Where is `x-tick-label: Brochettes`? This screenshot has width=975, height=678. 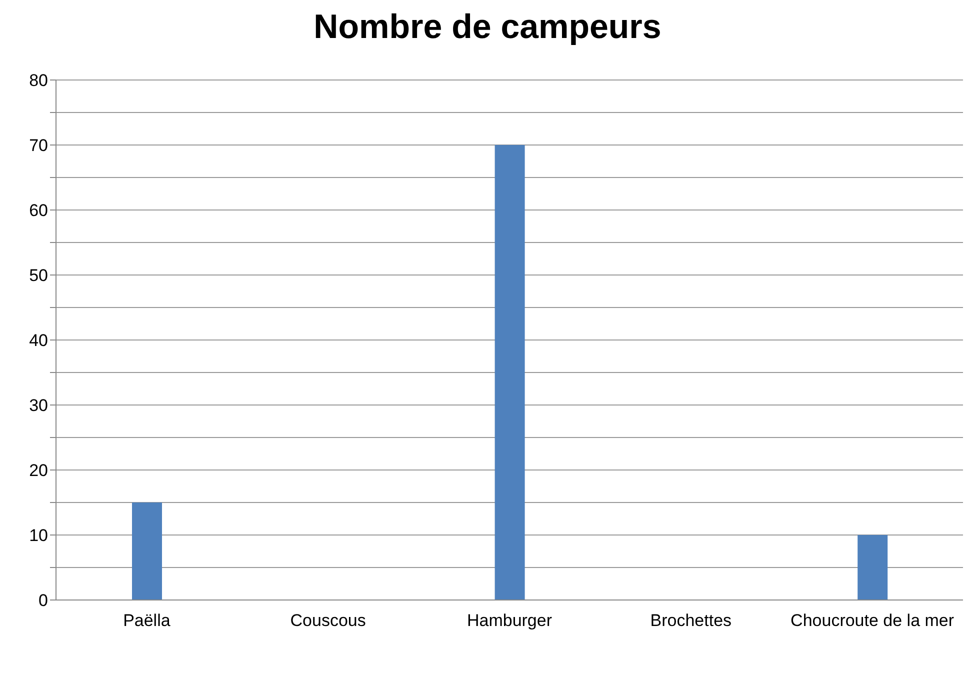
x-tick-label: Brochettes is located at coordinates (691, 620).